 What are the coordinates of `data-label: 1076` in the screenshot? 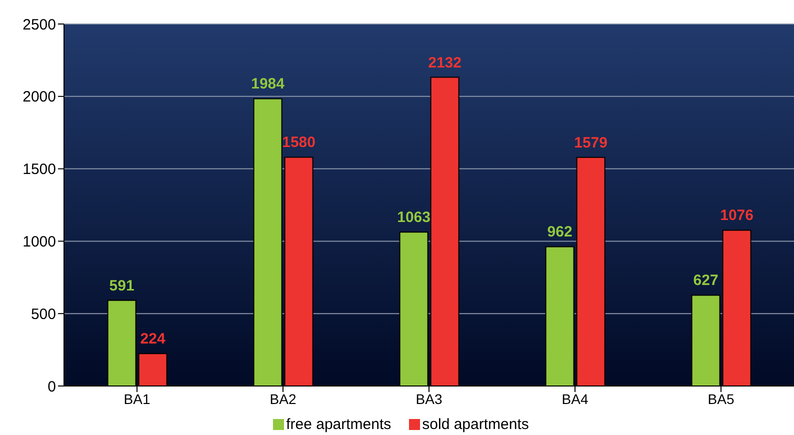 It's located at (737, 215).